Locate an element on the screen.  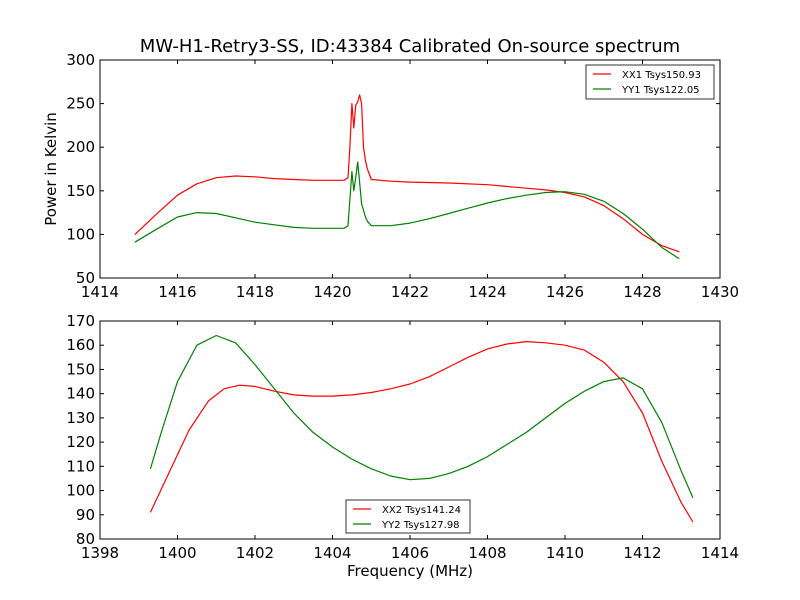
top-x-tick-label-4: 1422 is located at coordinates (410, 292).